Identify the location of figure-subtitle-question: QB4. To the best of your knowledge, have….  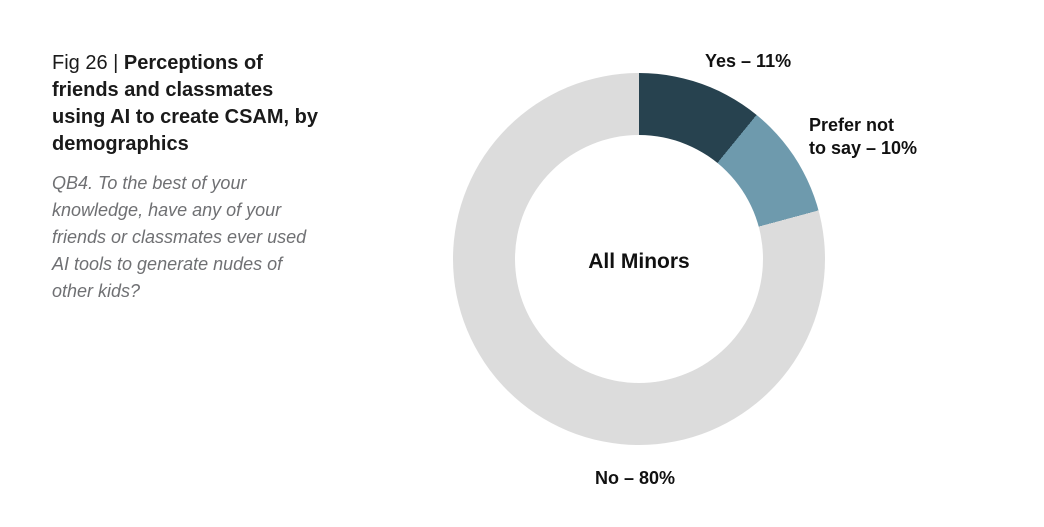
(179, 237).